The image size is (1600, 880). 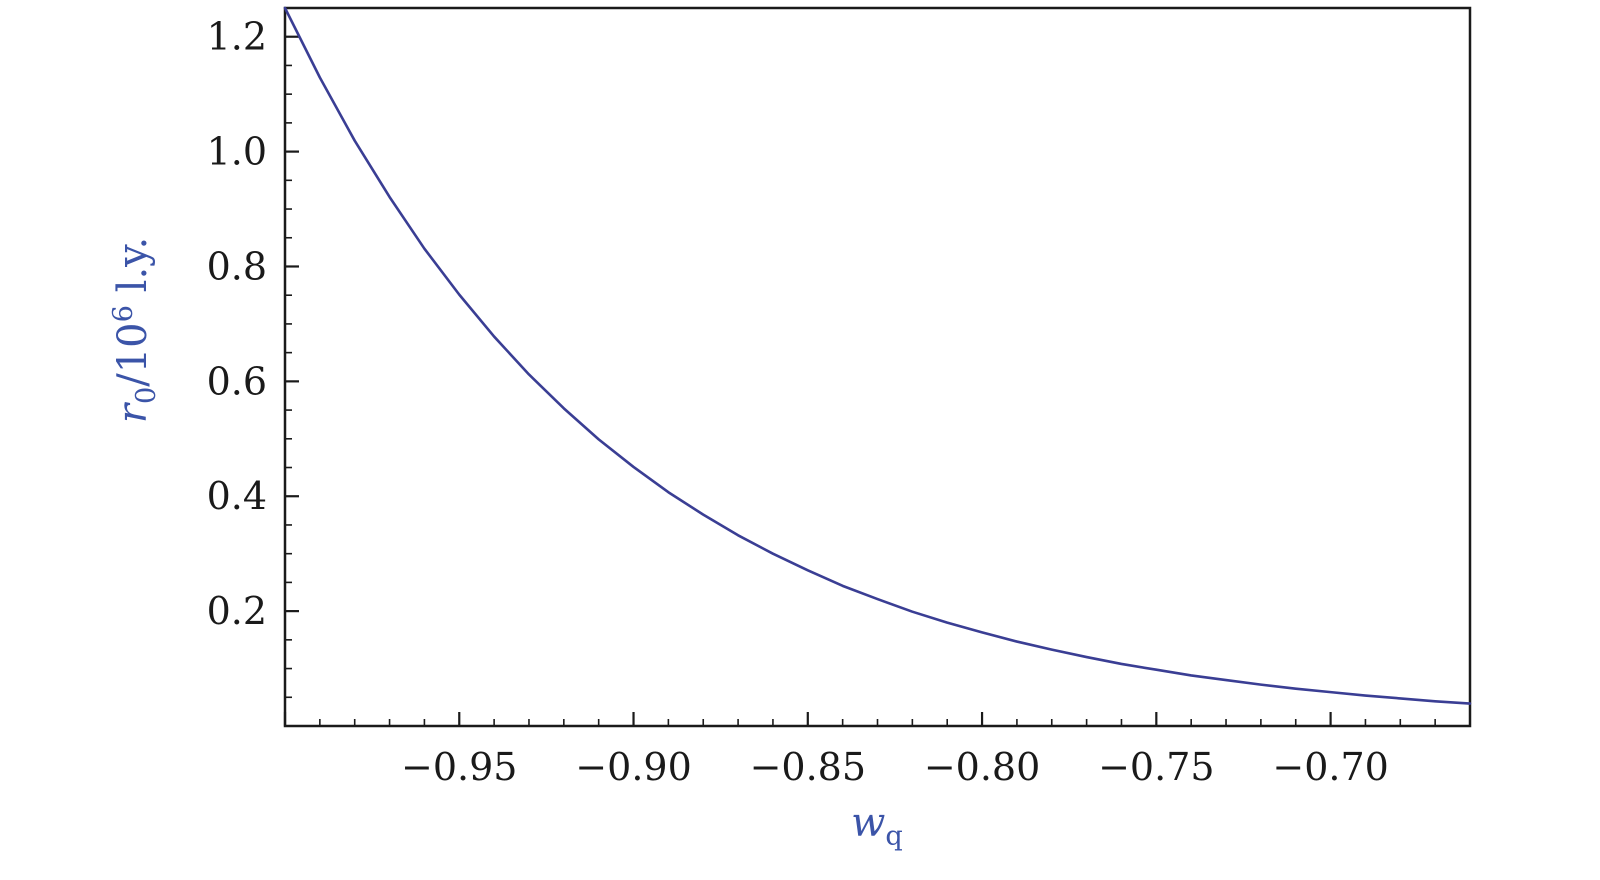 I want to click on x-axis-label: wq, so click(x=877, y=826).